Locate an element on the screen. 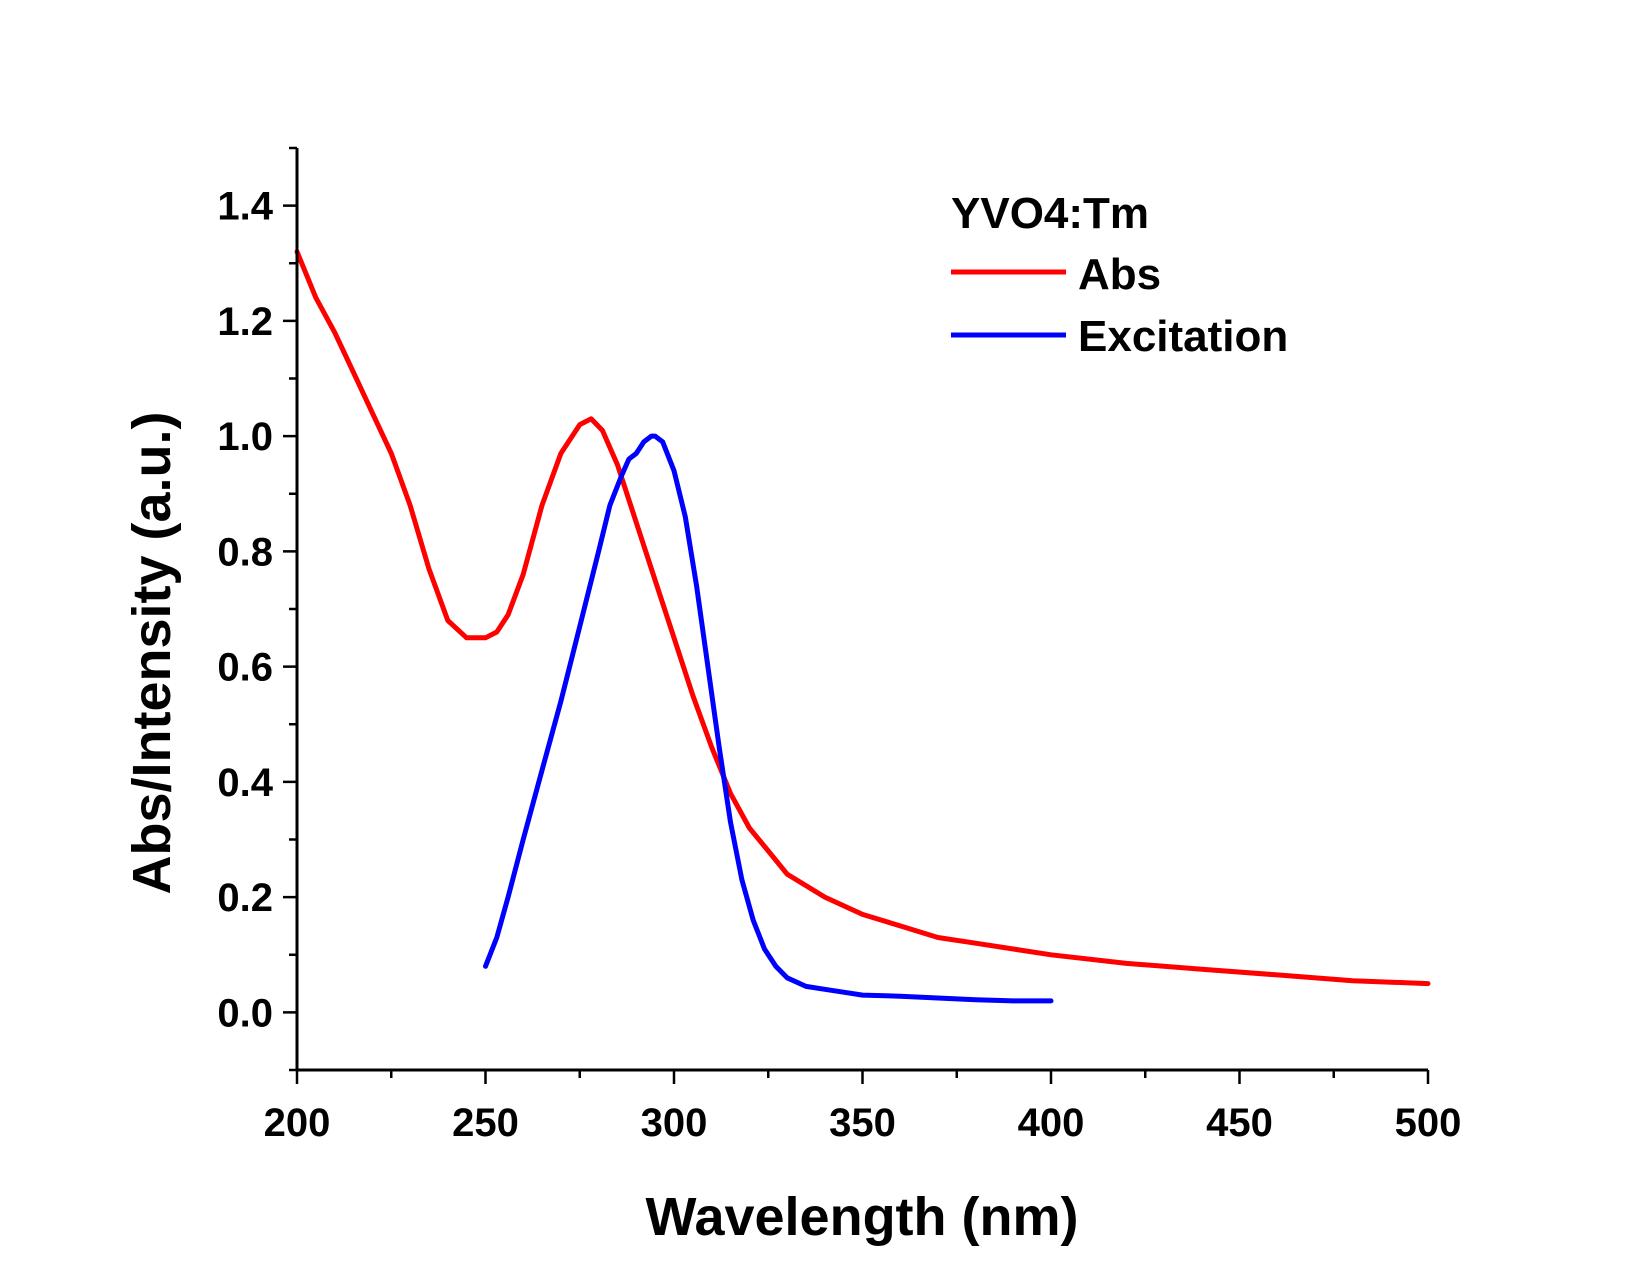 The image size is (1650, 1274). y-tick-label: 0.8 is located at coordinates (245, 552).